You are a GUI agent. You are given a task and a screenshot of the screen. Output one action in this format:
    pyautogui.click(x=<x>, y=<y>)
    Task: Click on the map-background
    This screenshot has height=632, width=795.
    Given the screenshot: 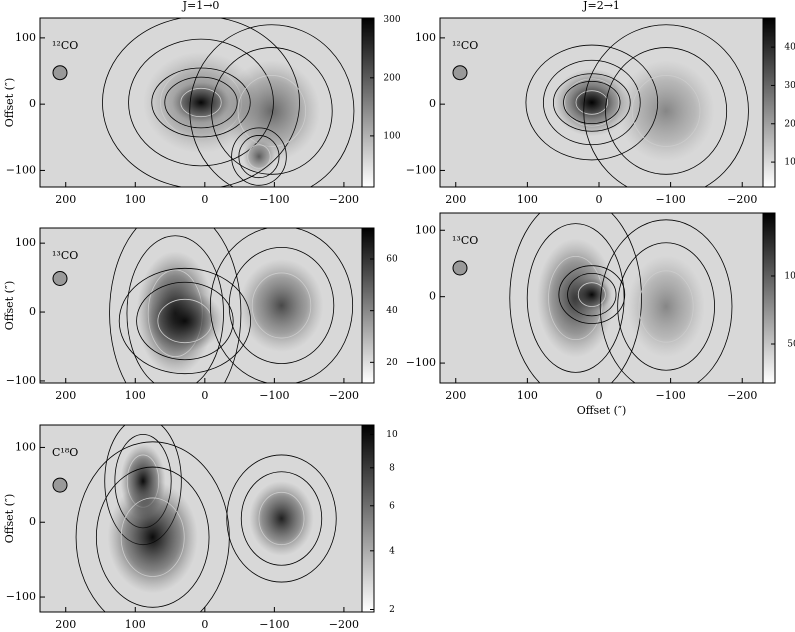 What is the action you would take?
    pyautogui.click(x=201, y=518)
    